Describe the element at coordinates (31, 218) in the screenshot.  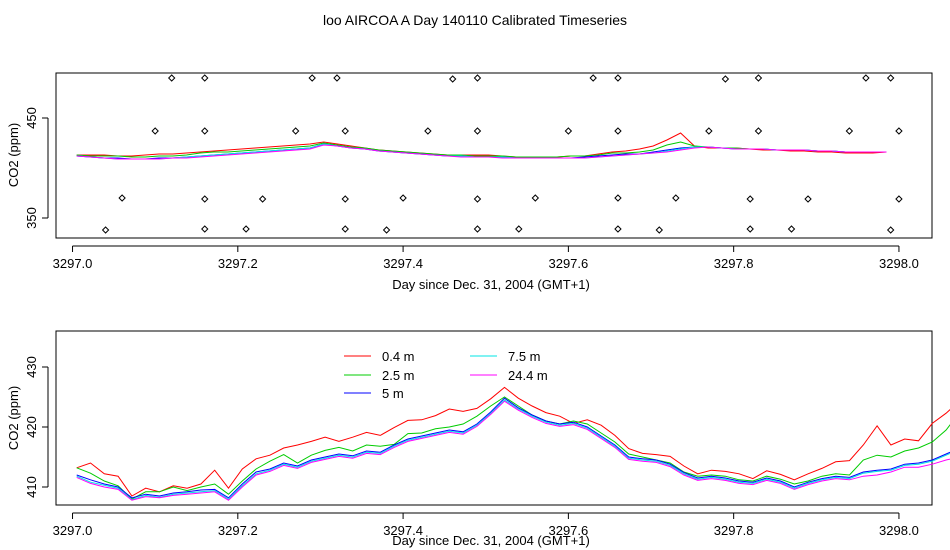
I see `y-tick-label: 350` at that location.